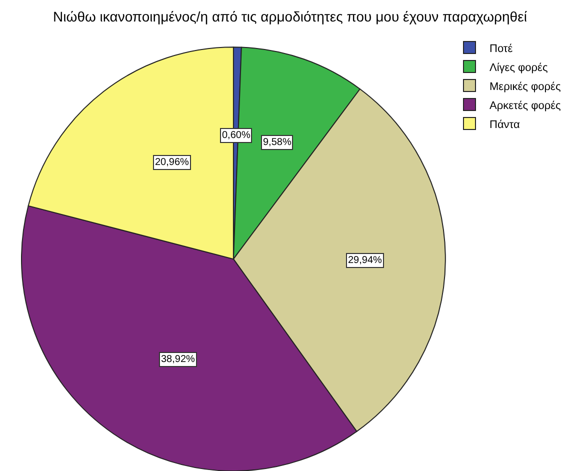 The height and width of the screenshot is (471, 580). Describe the element at coordinates (277, 142) in the screenshot. I see `data-label: 9,58%` at that location.